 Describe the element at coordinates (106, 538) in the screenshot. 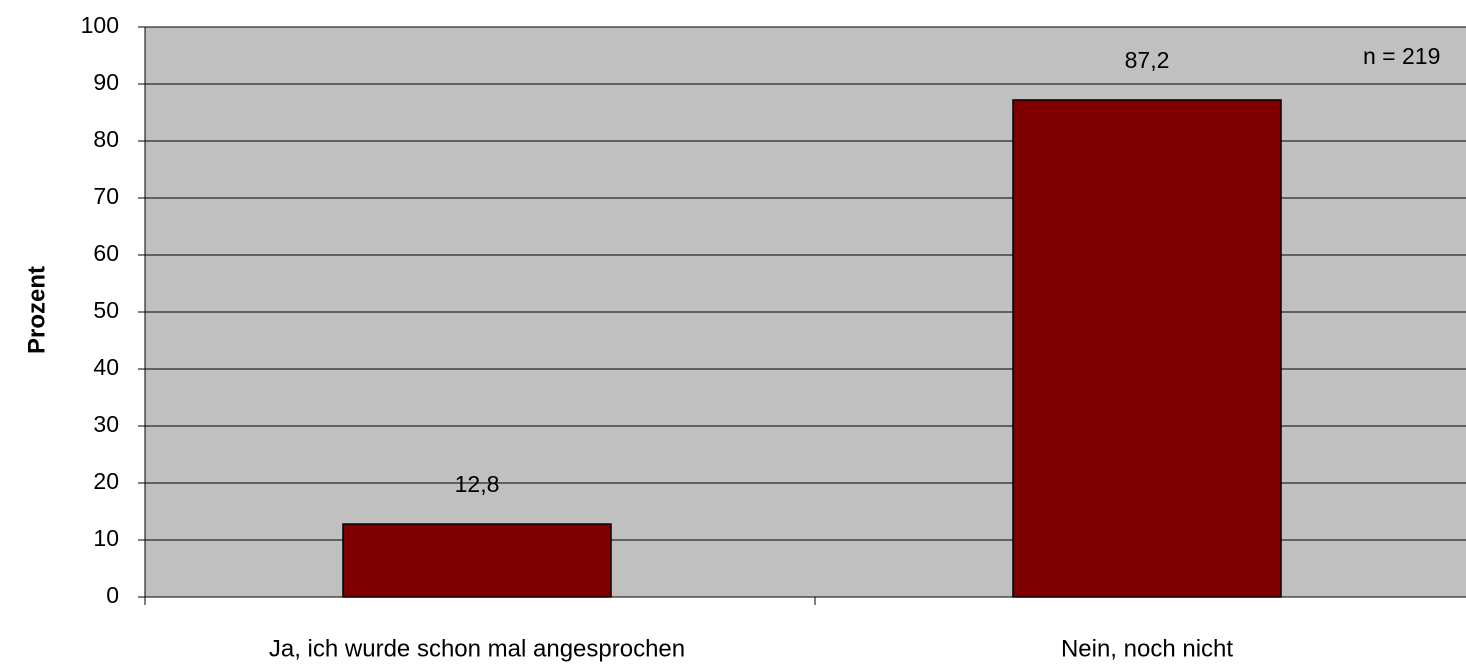

I see `y-tick-label: 10` at that location.